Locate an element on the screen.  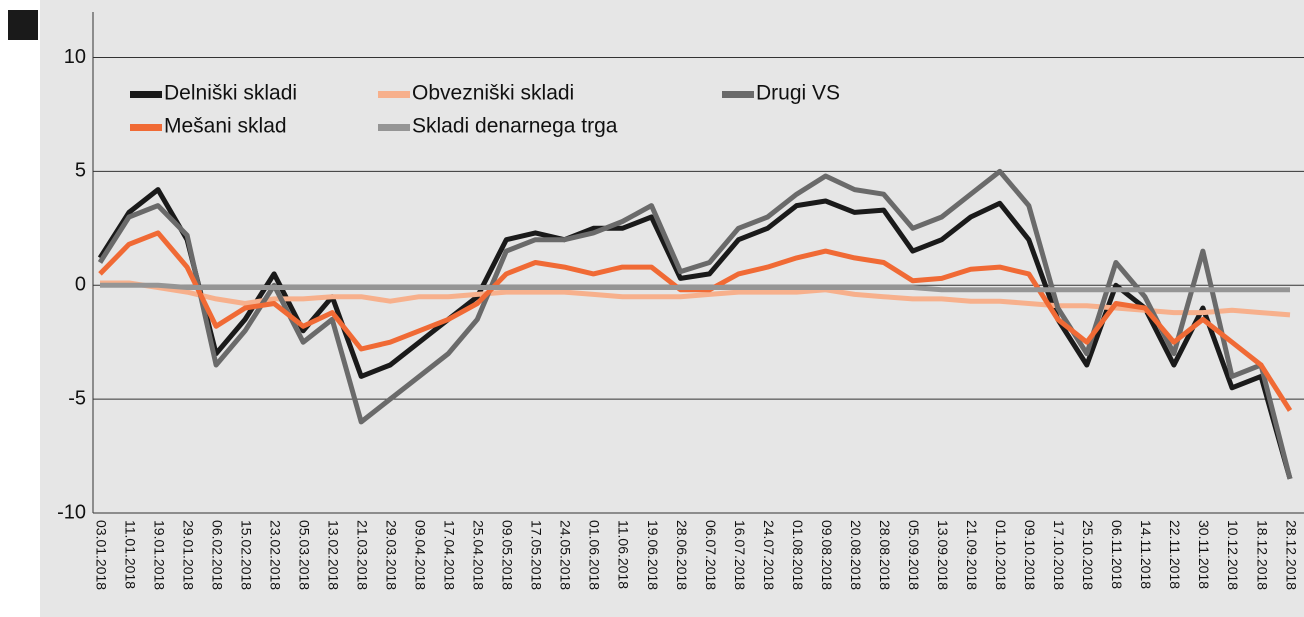
x-tick-label: 20.08.2018 is located at coordinates (856, 555).